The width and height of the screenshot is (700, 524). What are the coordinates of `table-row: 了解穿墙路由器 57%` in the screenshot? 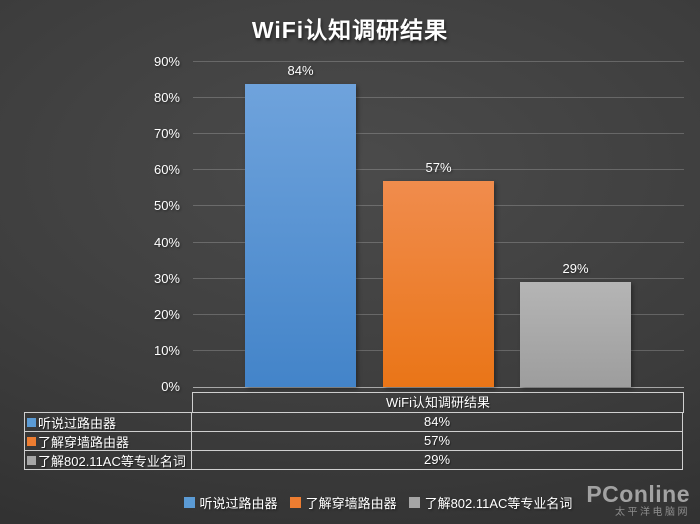 It's located at (354, 441).